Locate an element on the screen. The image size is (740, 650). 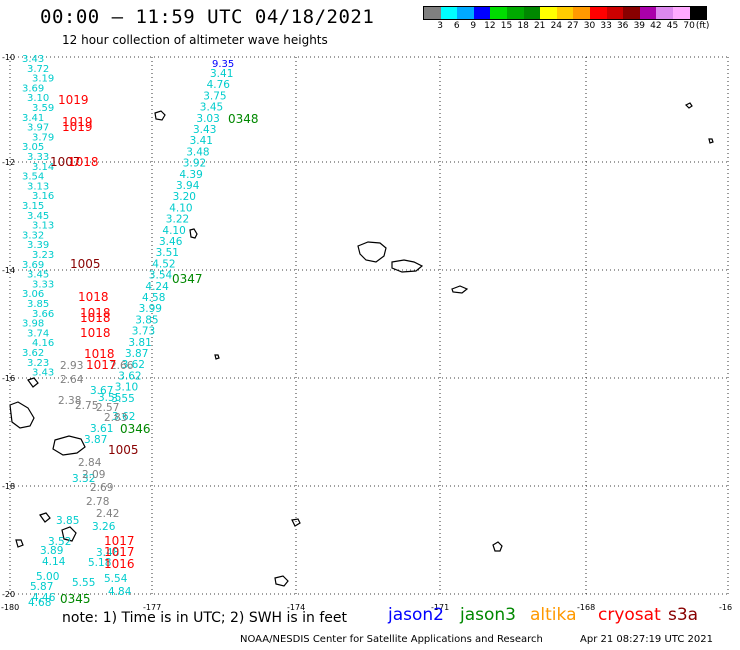
lat-tick-label: -14 is located at coordinates (8, 270).